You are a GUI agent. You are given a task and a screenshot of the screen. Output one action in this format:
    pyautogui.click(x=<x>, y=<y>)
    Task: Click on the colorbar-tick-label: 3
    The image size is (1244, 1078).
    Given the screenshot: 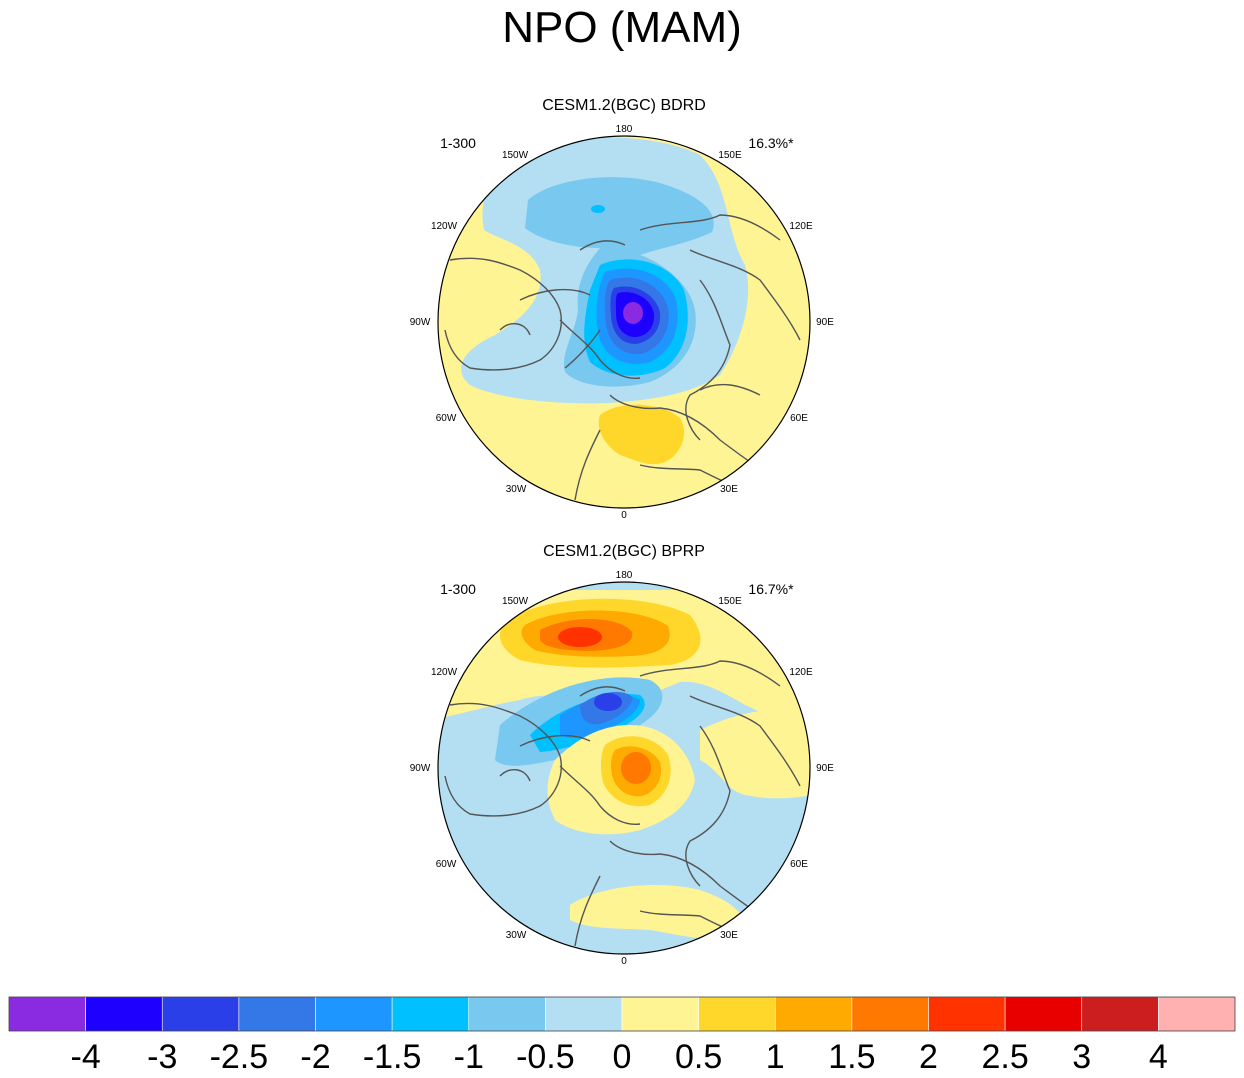 What is the action you would take?
    pyautogui.click(x=1081, y=1057)
    